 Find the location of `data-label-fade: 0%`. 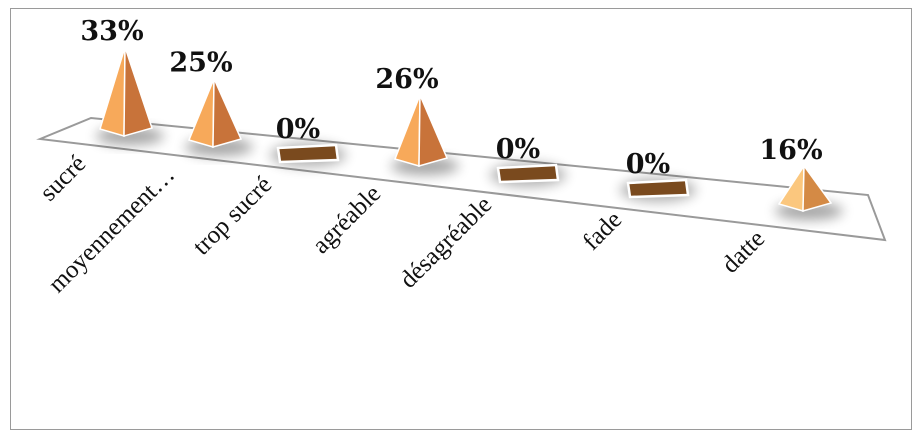

data-label-fade: 0% is located at coordinates (648, 164).